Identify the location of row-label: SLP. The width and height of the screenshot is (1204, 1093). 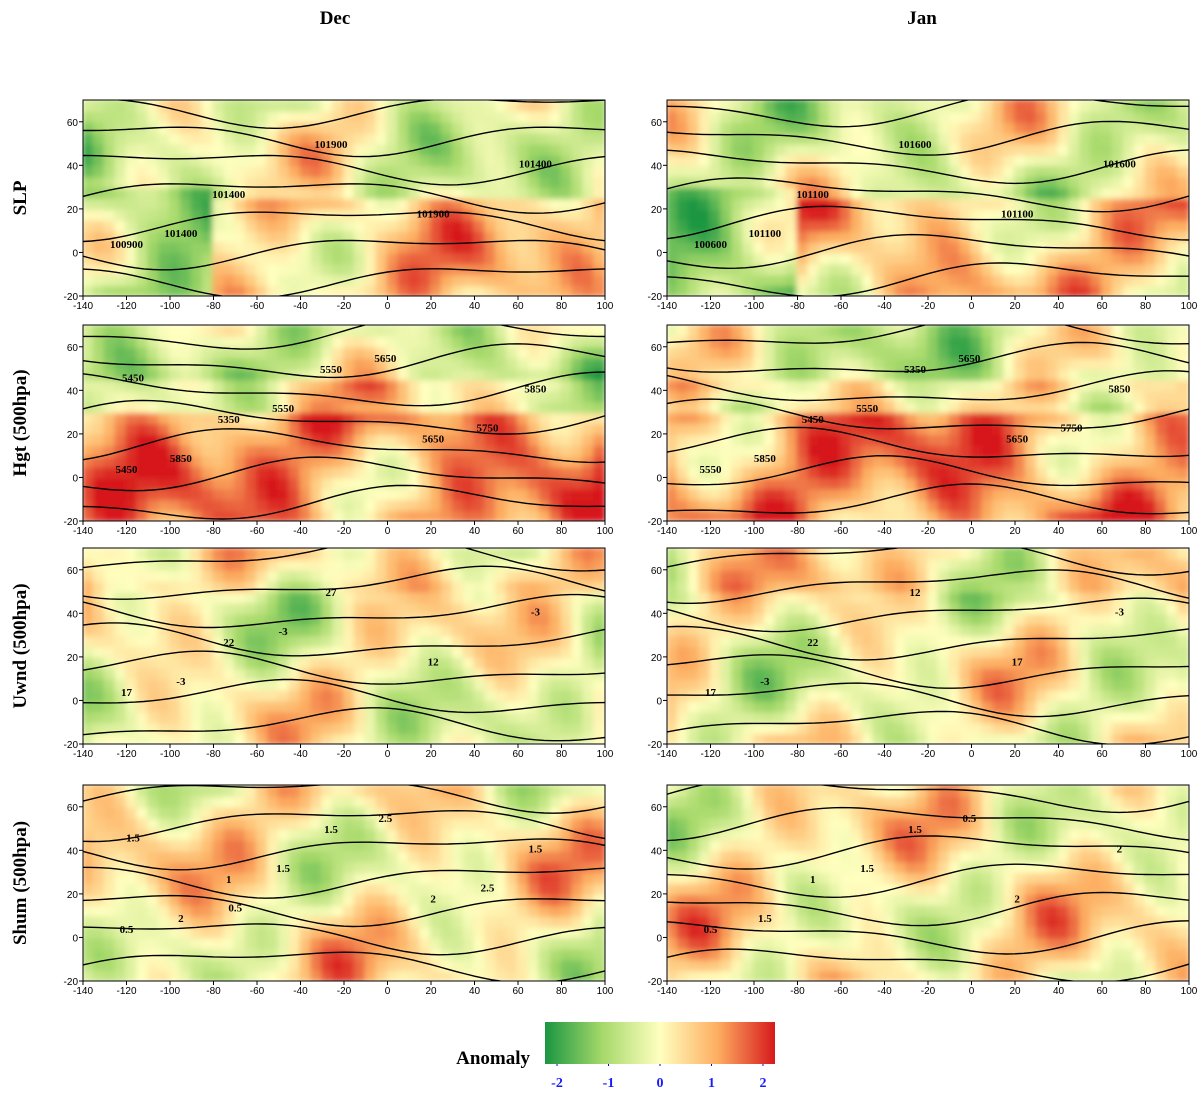
(20, 197).